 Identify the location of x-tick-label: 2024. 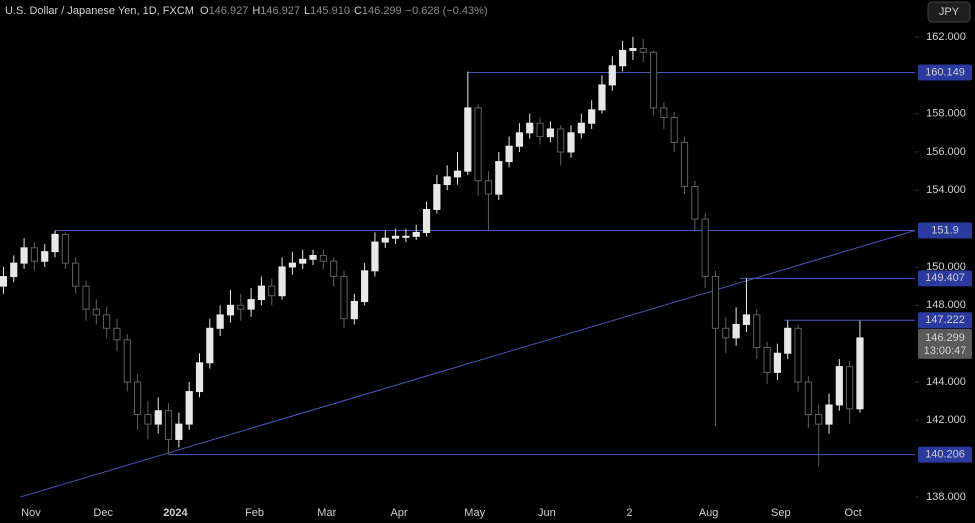
(175, 513).